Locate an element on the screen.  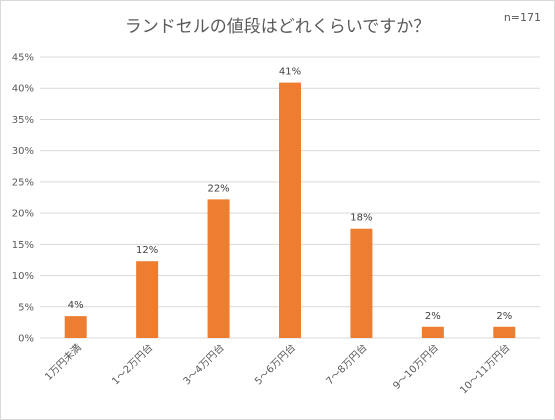
category-label: 10～11万円台 is located at coordinates (484, 368).